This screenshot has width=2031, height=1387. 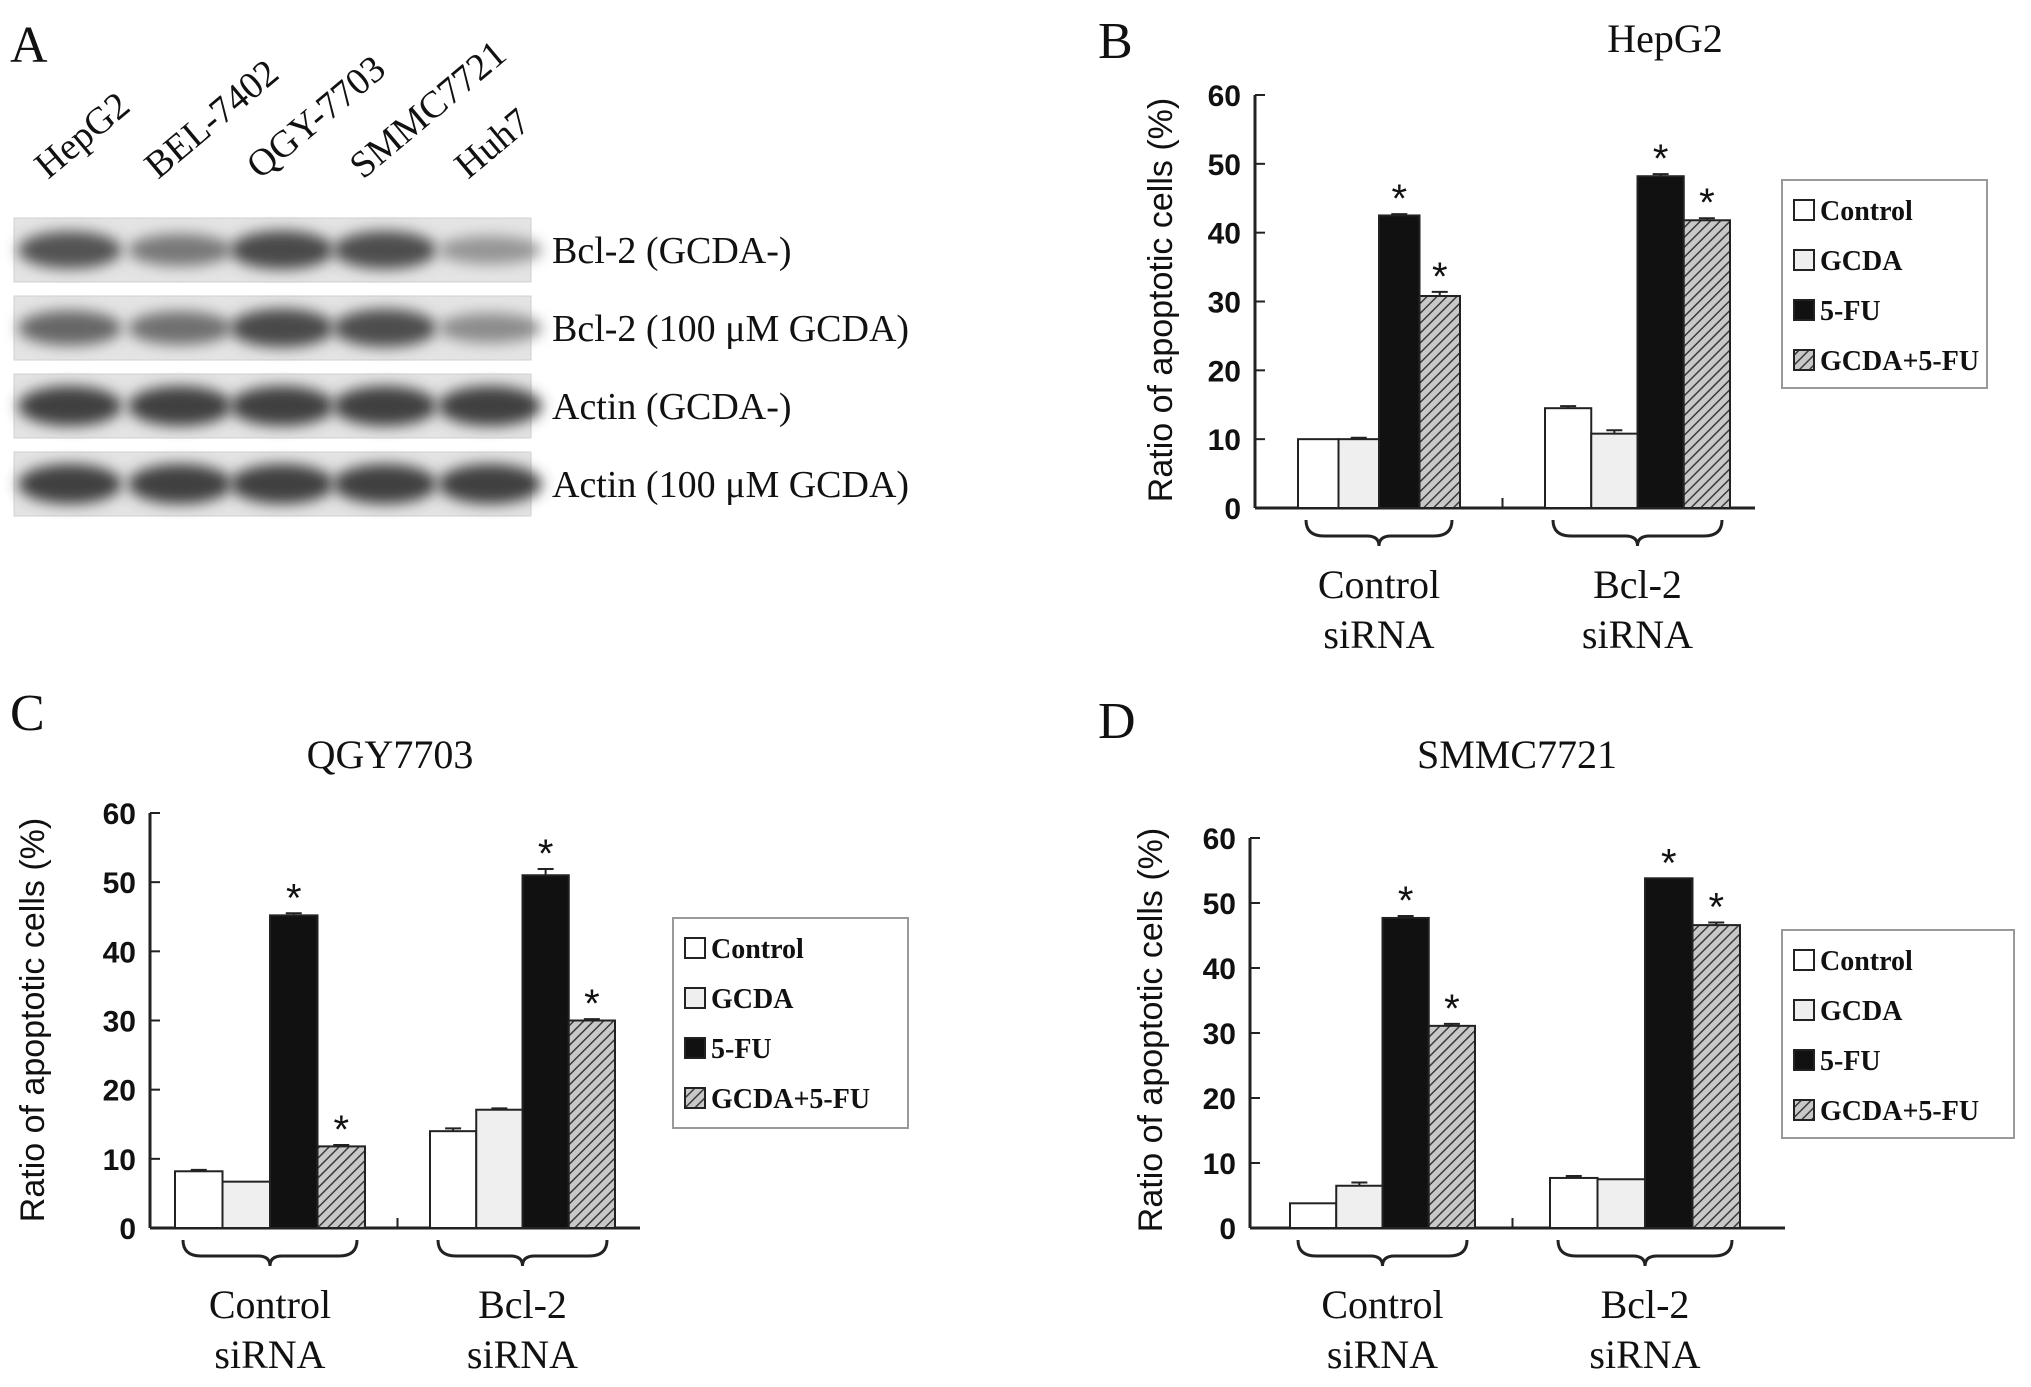 I want to click on panel-letter: C, so click(x=27, y=713).